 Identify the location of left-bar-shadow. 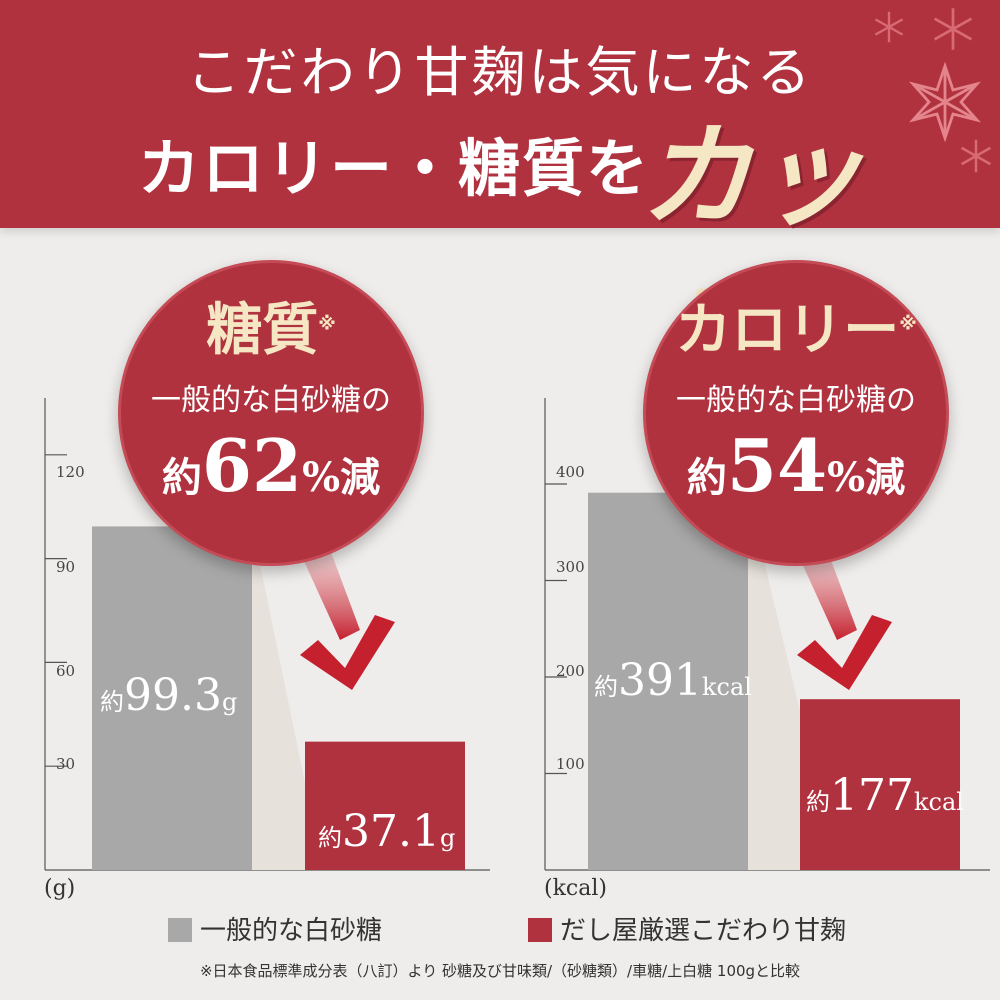
(278, 697).